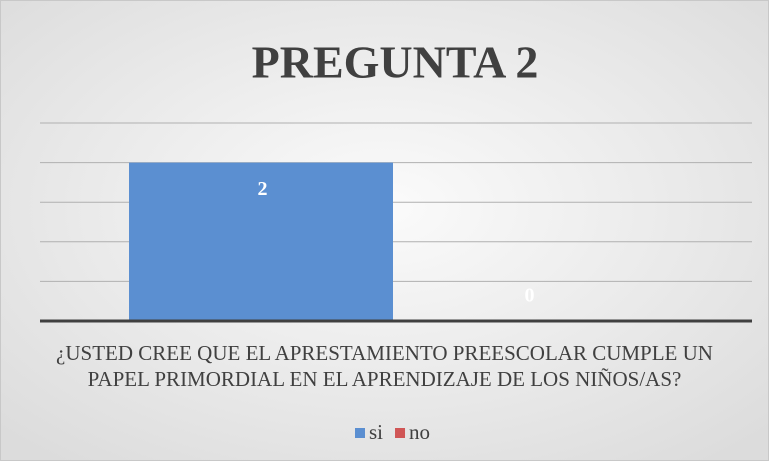 This screenshot has width=769, height=461. Describe the element at coordinates (530, 296) in the screenshot. I see `data-label: 0` at that location.